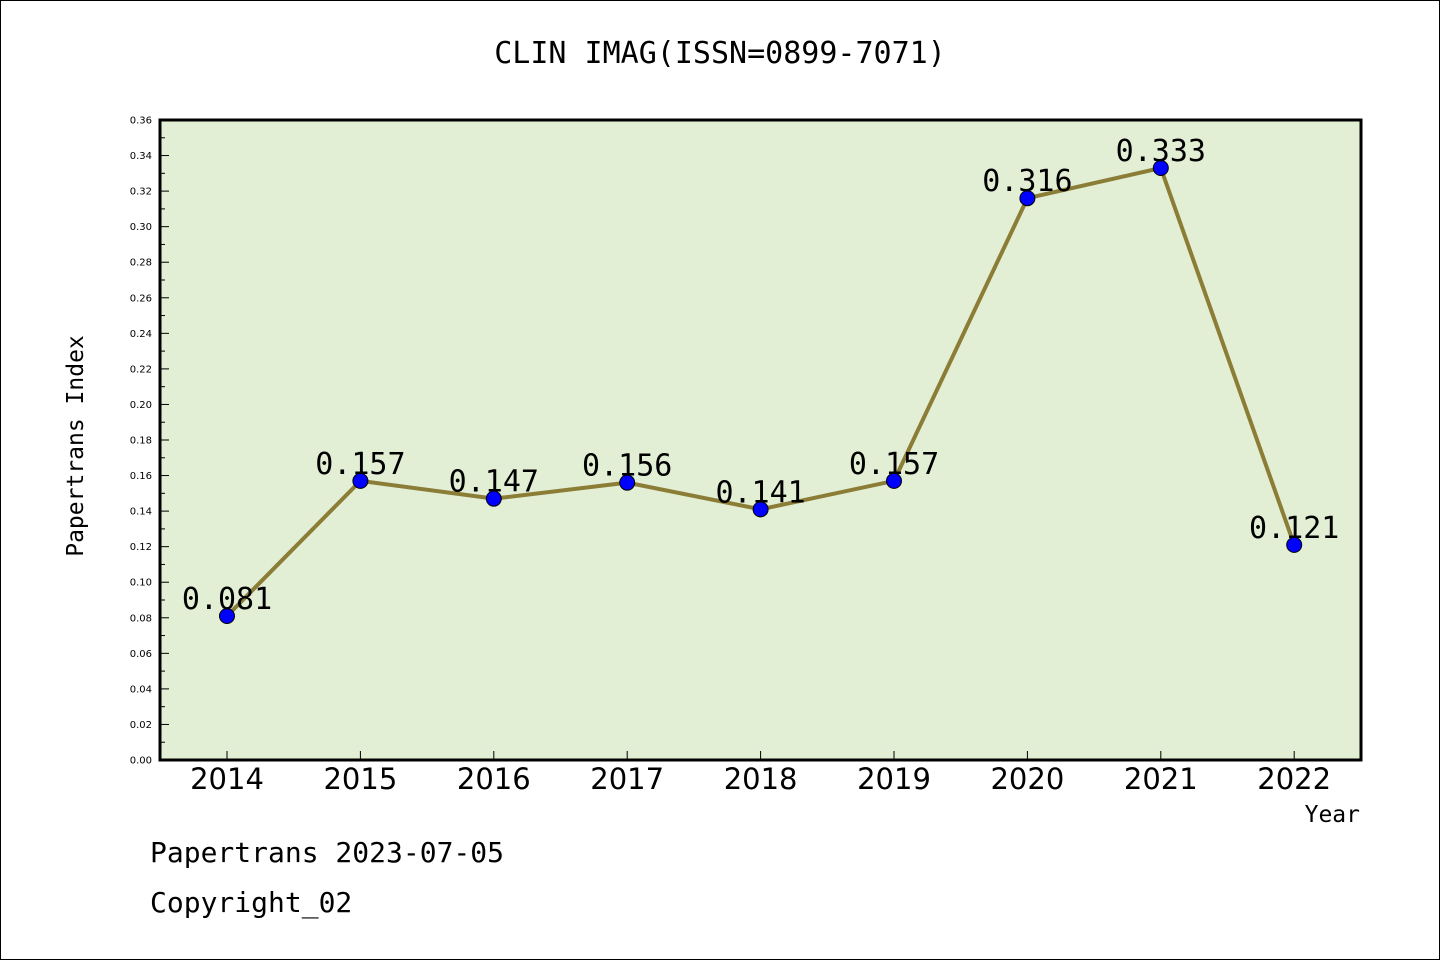  I want to click on data-label: 0.121, so click(1294, 528).